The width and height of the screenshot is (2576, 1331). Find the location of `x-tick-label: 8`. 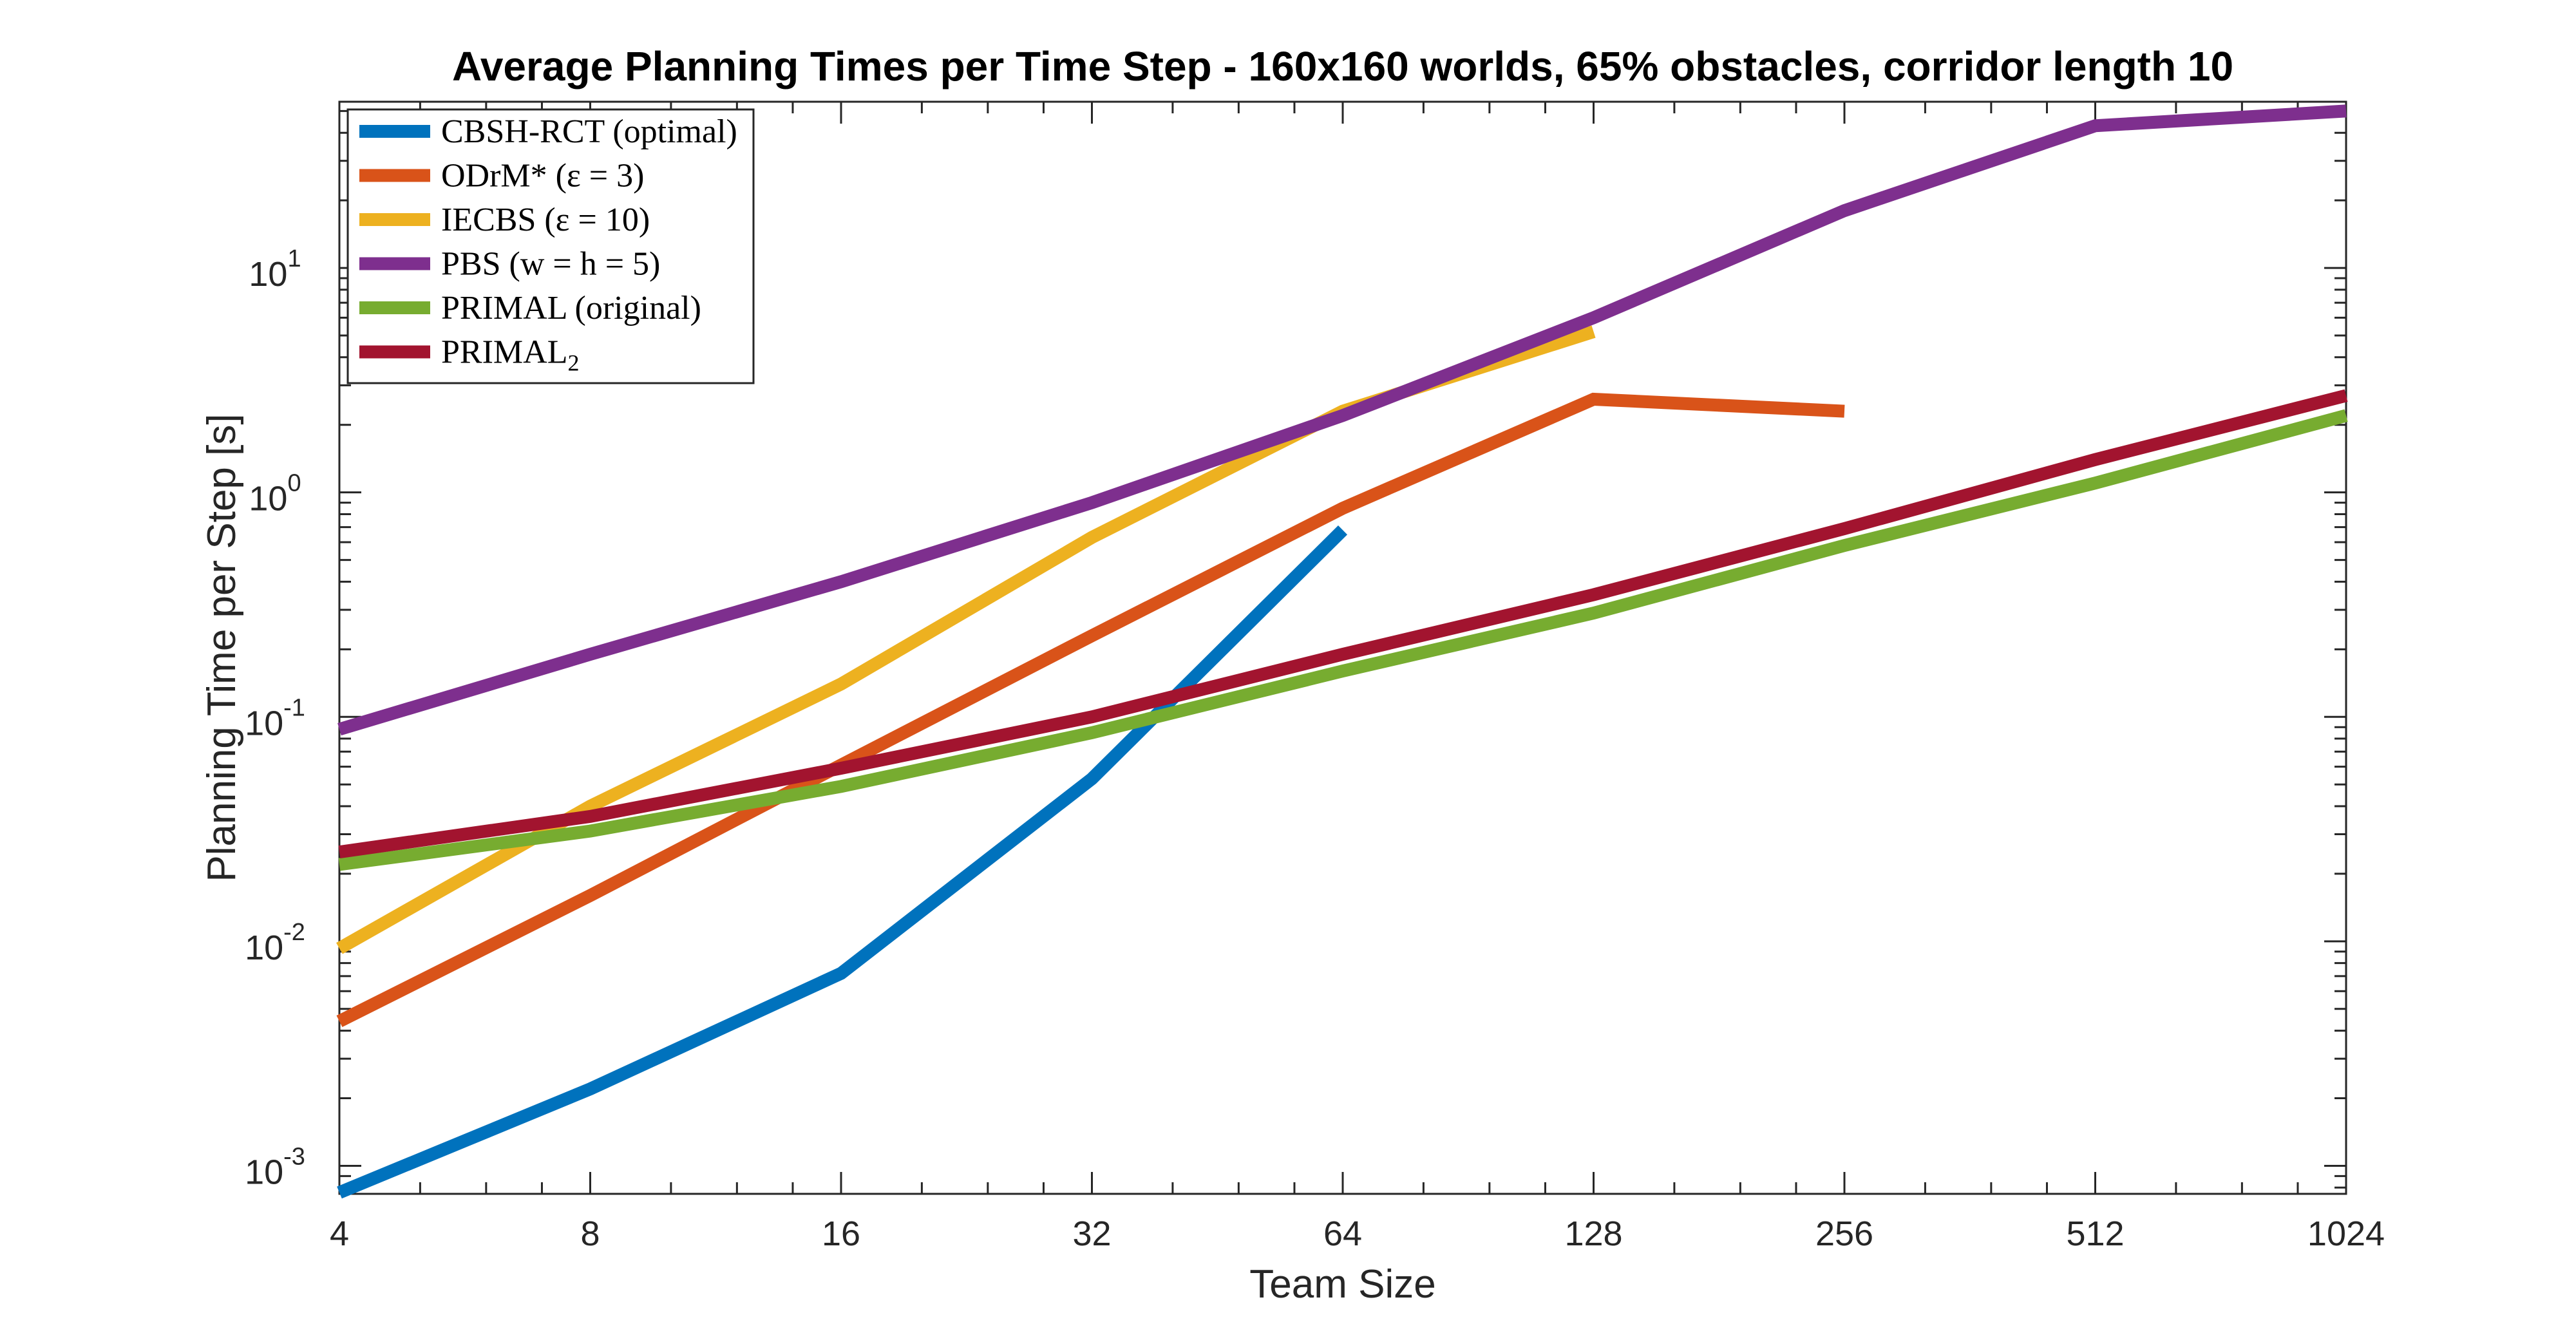

x-tick-label: 8 is located at coordinates (590, 1233).